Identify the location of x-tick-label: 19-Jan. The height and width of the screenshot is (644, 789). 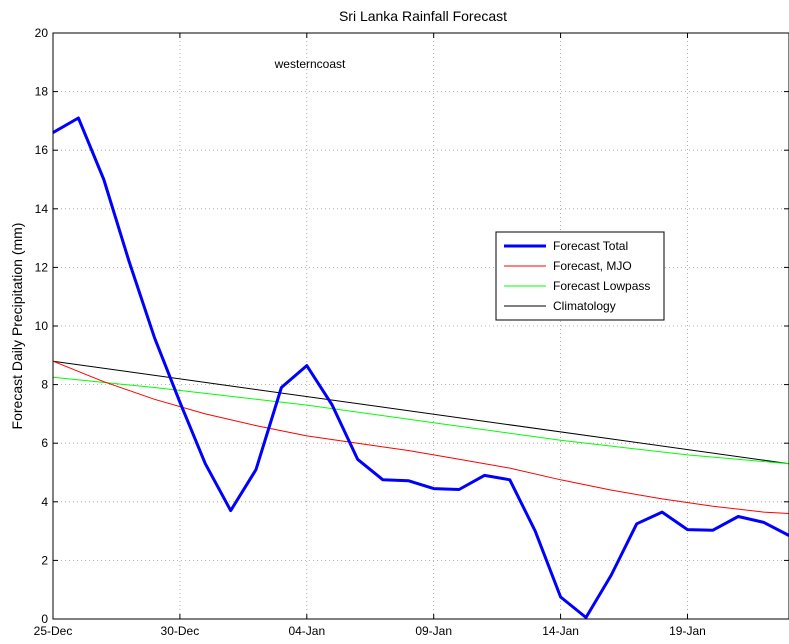
(687, 631).